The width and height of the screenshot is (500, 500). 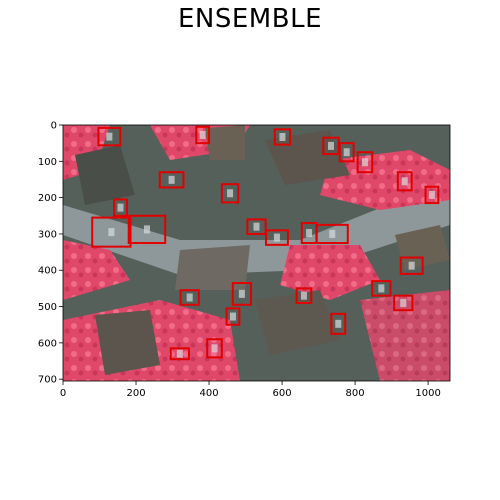 I want to click on figure-title: ENSEMBLE, so click(x=250, y=19).